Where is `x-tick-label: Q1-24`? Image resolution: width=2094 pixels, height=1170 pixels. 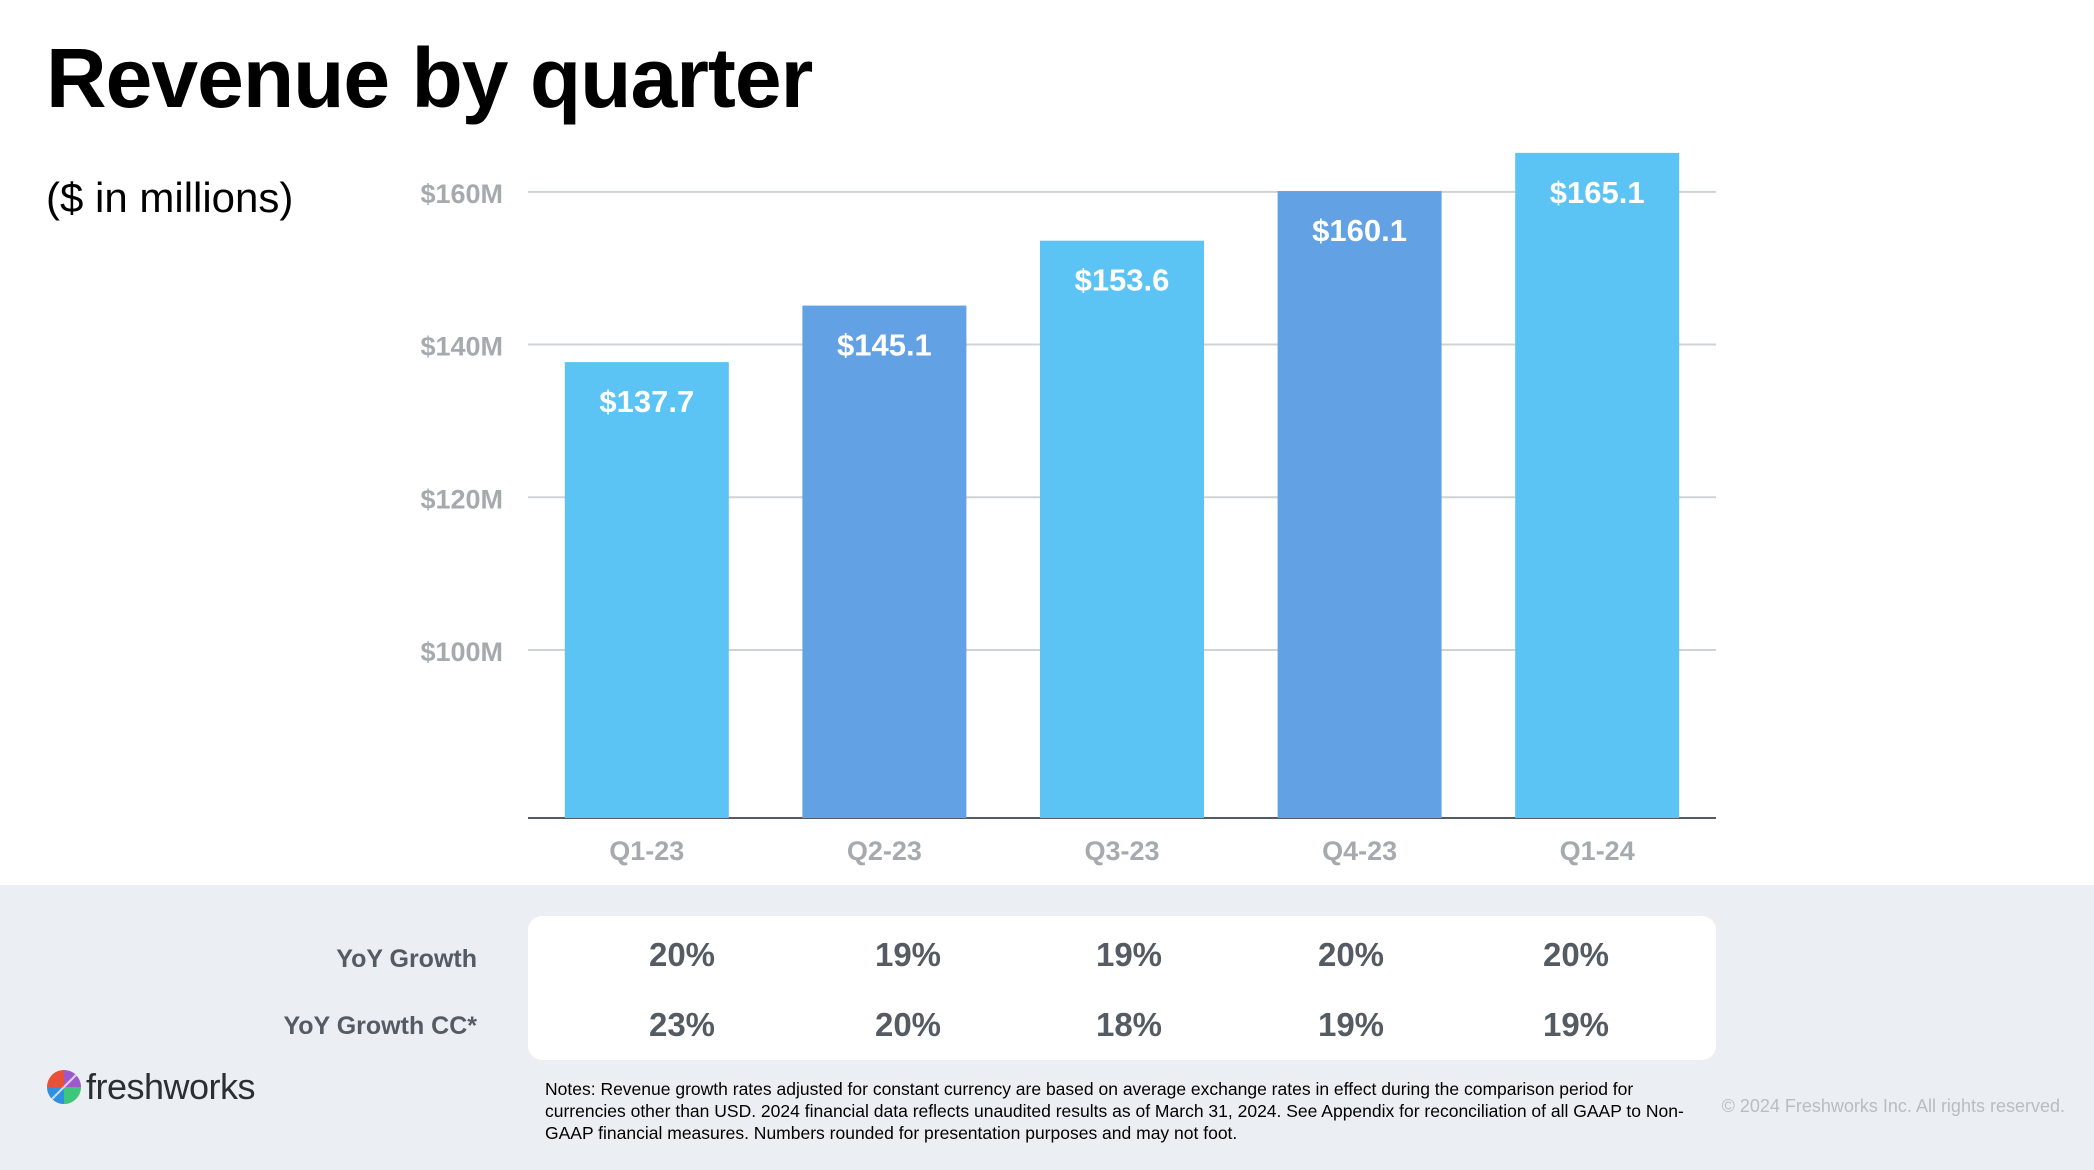 x-tick-label: Q1-24 is located at coordinates (1597, 851).